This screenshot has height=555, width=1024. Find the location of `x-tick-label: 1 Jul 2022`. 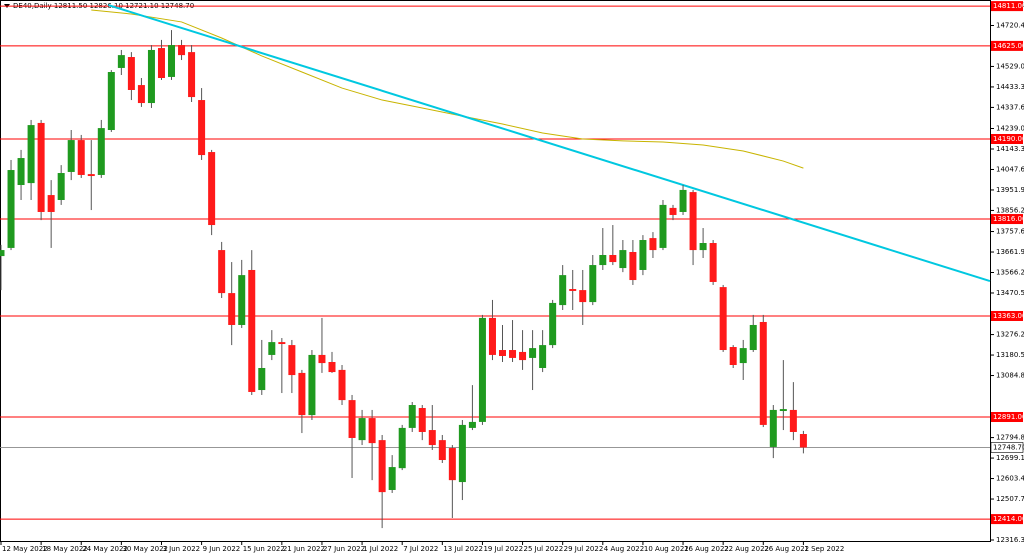

x-tick-label: 1 Jul 2022 is located at coordinates (380, 549).